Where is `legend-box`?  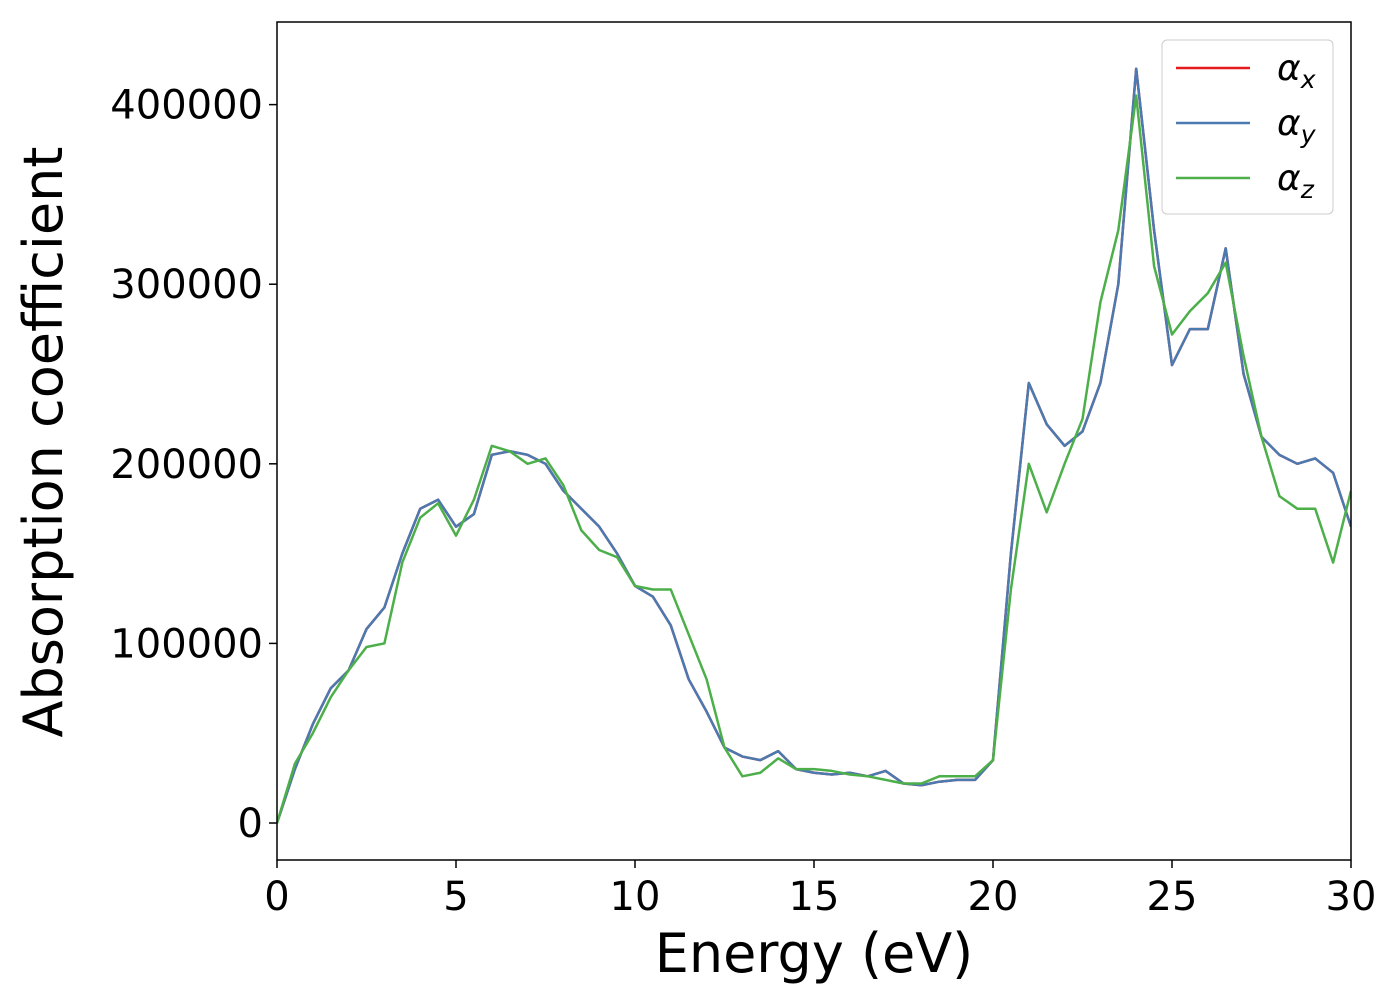 legend-box is located at coordinates (1247, 127).